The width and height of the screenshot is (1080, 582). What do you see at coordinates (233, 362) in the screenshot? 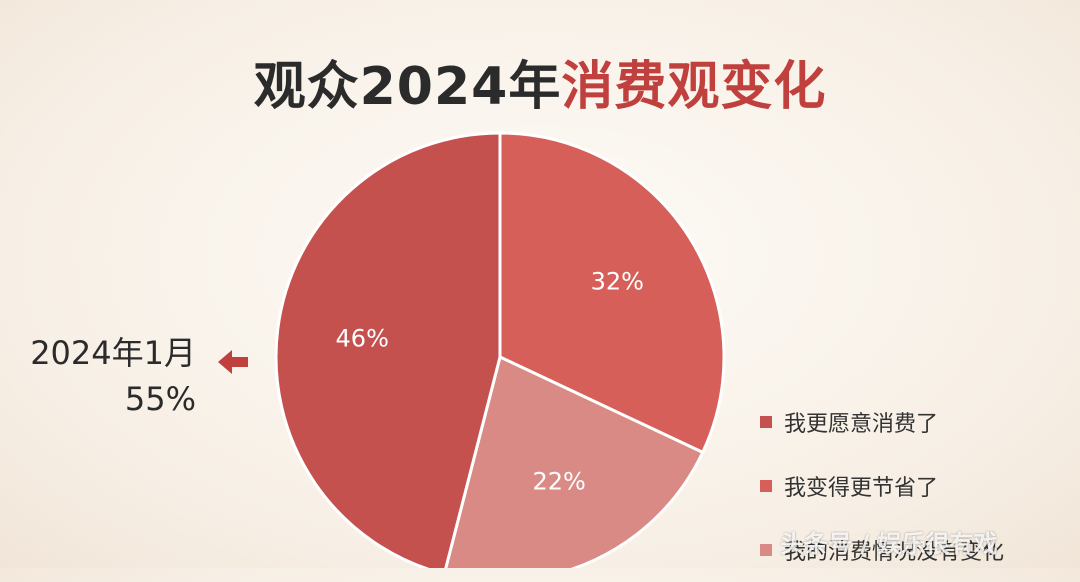
I see `left-arrow-icon` at bounding box center [233, 362].